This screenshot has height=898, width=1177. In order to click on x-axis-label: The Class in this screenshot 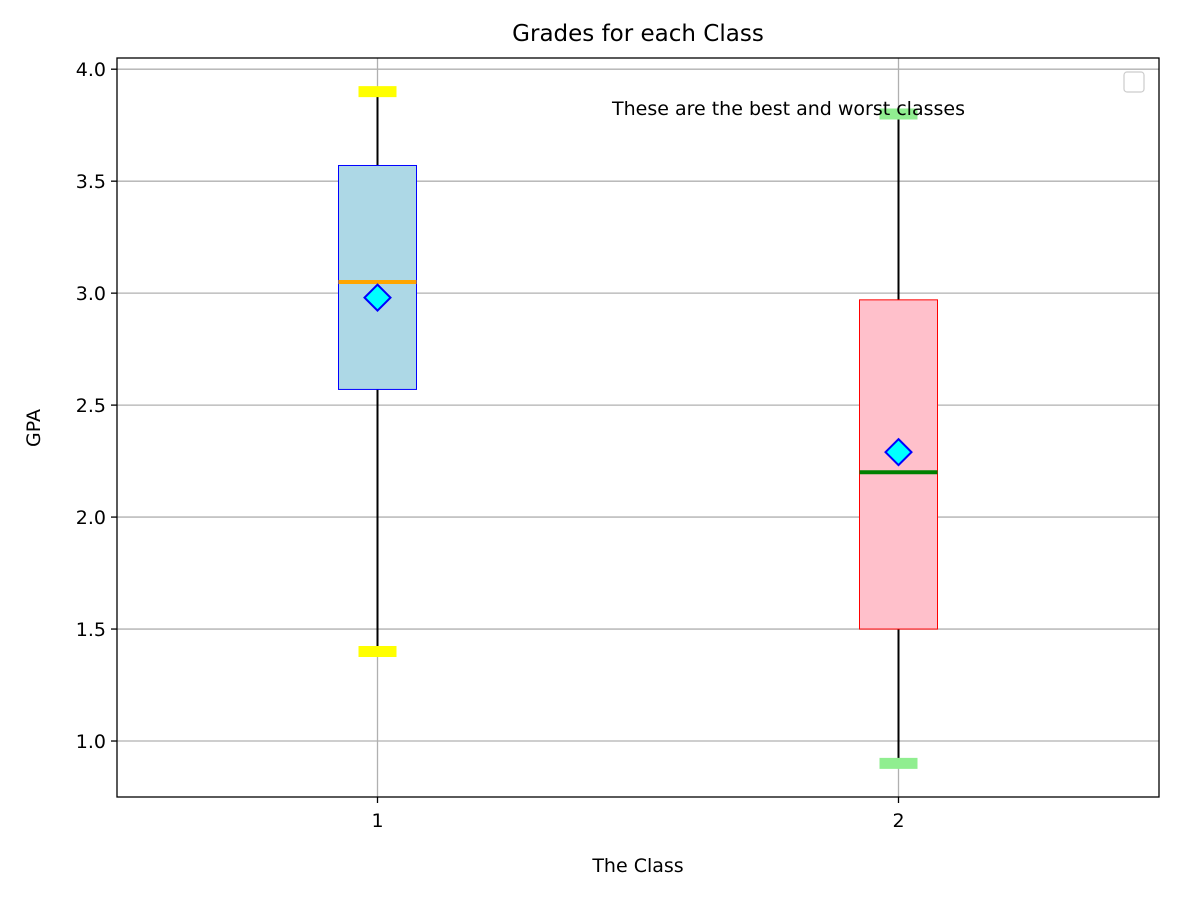, I will do `click(637, 866)`.